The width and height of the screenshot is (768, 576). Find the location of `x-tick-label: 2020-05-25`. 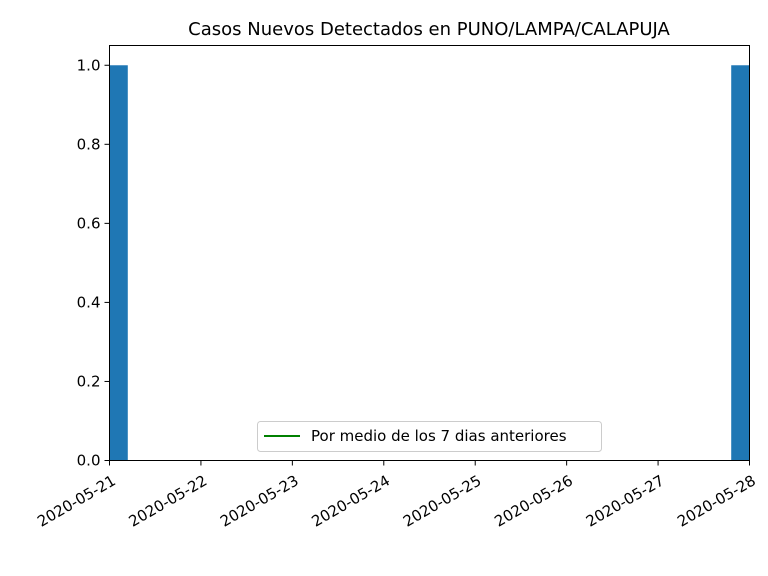

x-tick-label: 2020-05-25 is located at coordinates (442, 500).